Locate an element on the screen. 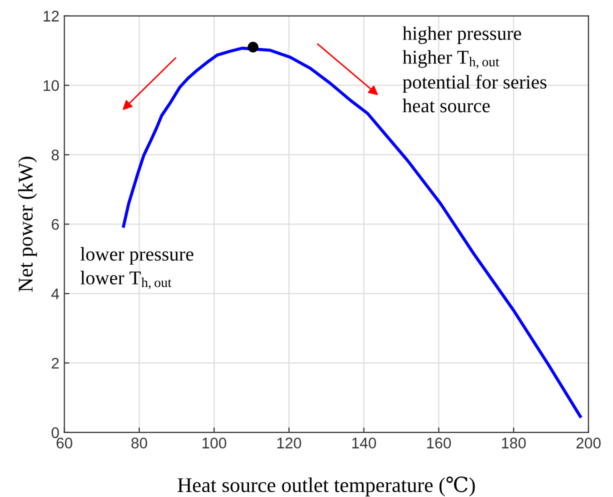 Image resolution: width=613 pixels, height=497 pixels. annotation: lower pressure lower T$_{h,out}$ is located at coordinates (137, 268).